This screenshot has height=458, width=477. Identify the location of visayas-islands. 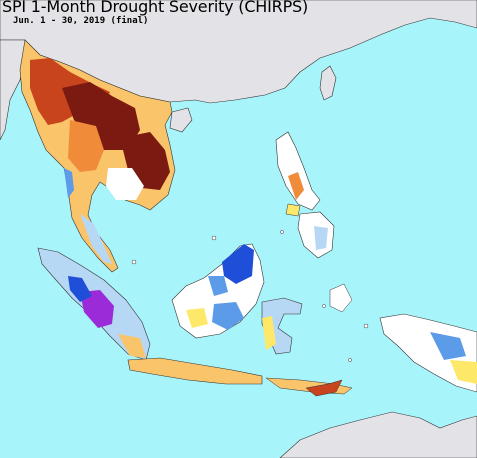
(293, 210).